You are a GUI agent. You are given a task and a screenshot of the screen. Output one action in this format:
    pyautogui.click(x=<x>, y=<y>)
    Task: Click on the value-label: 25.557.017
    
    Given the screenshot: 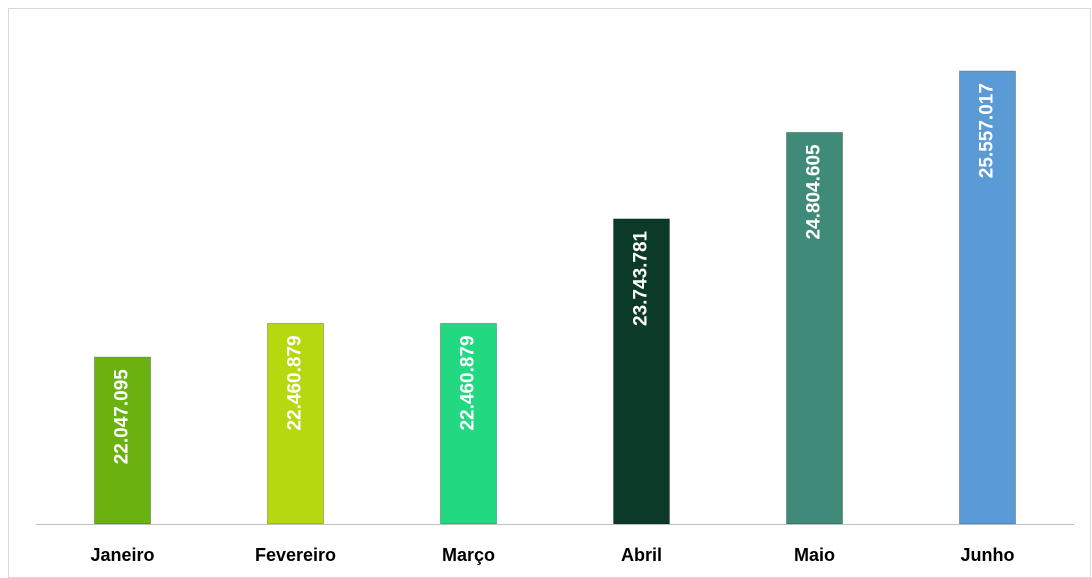 What is the action you would take?
    pyautogui.click(x=987, y=130)
    